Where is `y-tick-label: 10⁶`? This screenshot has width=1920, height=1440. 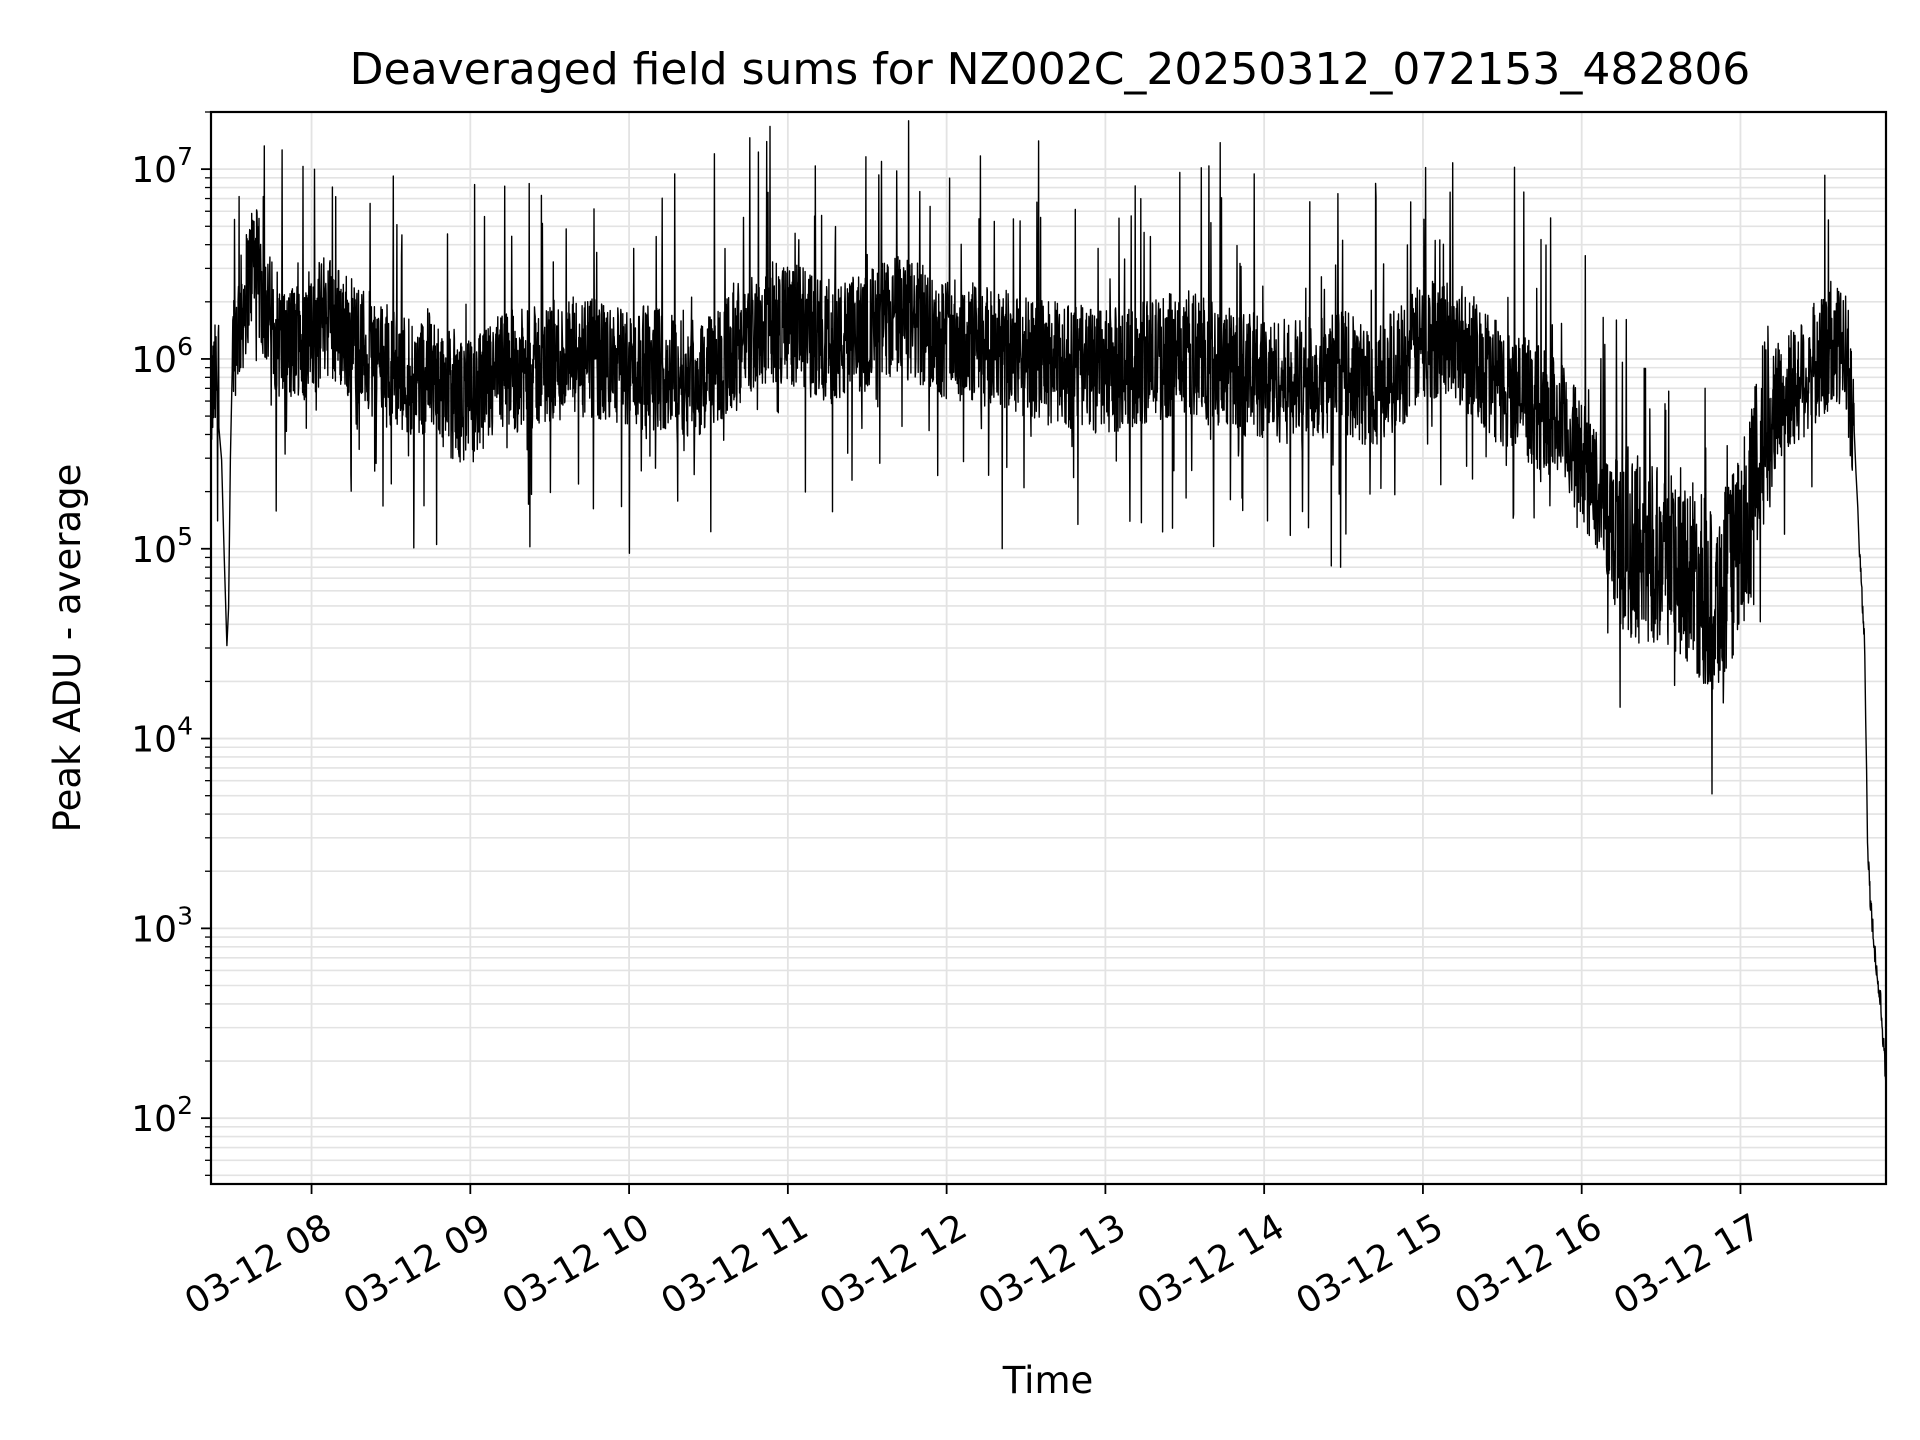
y-tick-label: 10⁶ is located at coordinates (162, 356).